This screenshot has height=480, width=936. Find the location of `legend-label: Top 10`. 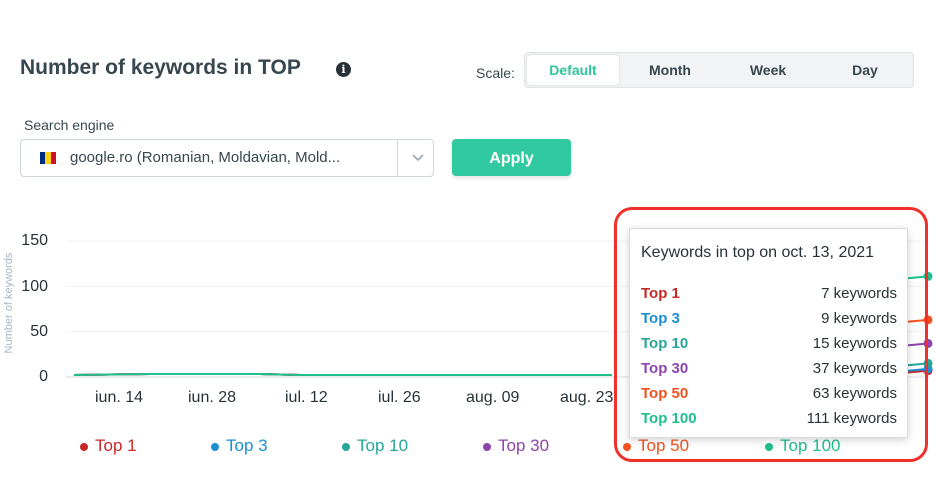

legend-label: Top 10 is located at coordinates (383, 445).